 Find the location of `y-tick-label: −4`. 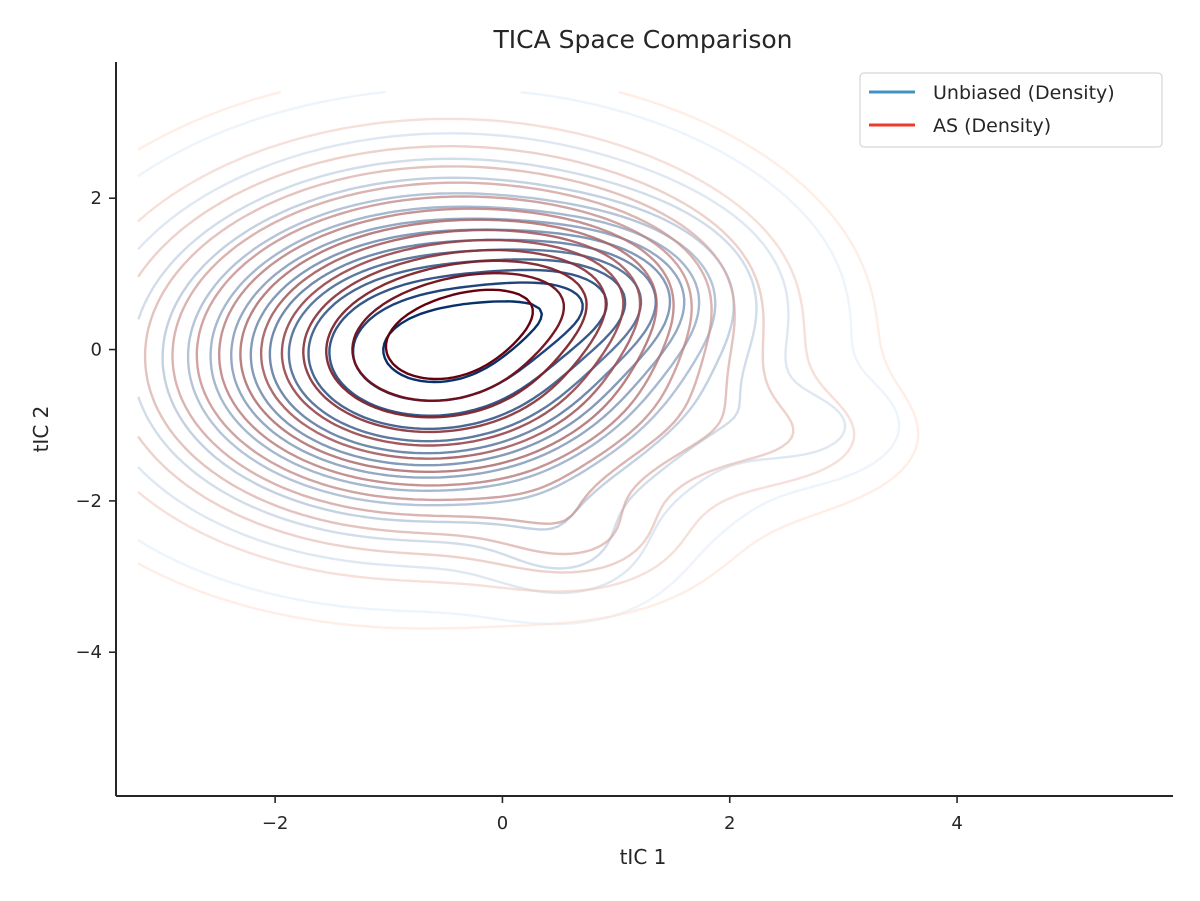

y-tick-label: −4 is located at coordinates (88, 652).